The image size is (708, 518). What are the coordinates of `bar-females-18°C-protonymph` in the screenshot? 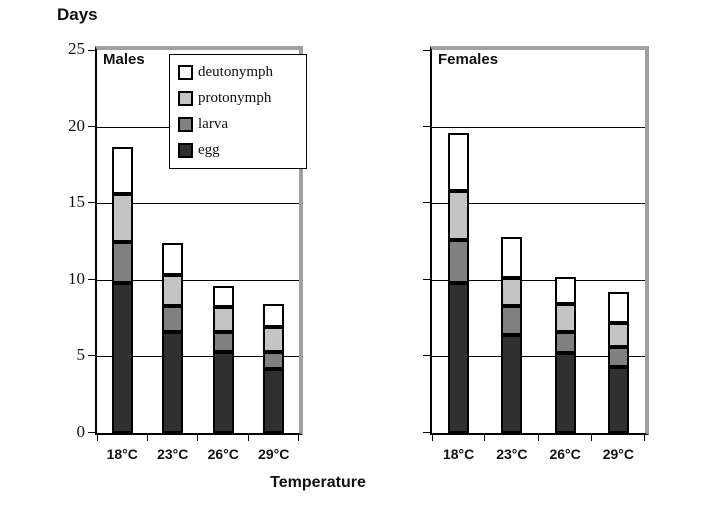 It's located at (459, 215).